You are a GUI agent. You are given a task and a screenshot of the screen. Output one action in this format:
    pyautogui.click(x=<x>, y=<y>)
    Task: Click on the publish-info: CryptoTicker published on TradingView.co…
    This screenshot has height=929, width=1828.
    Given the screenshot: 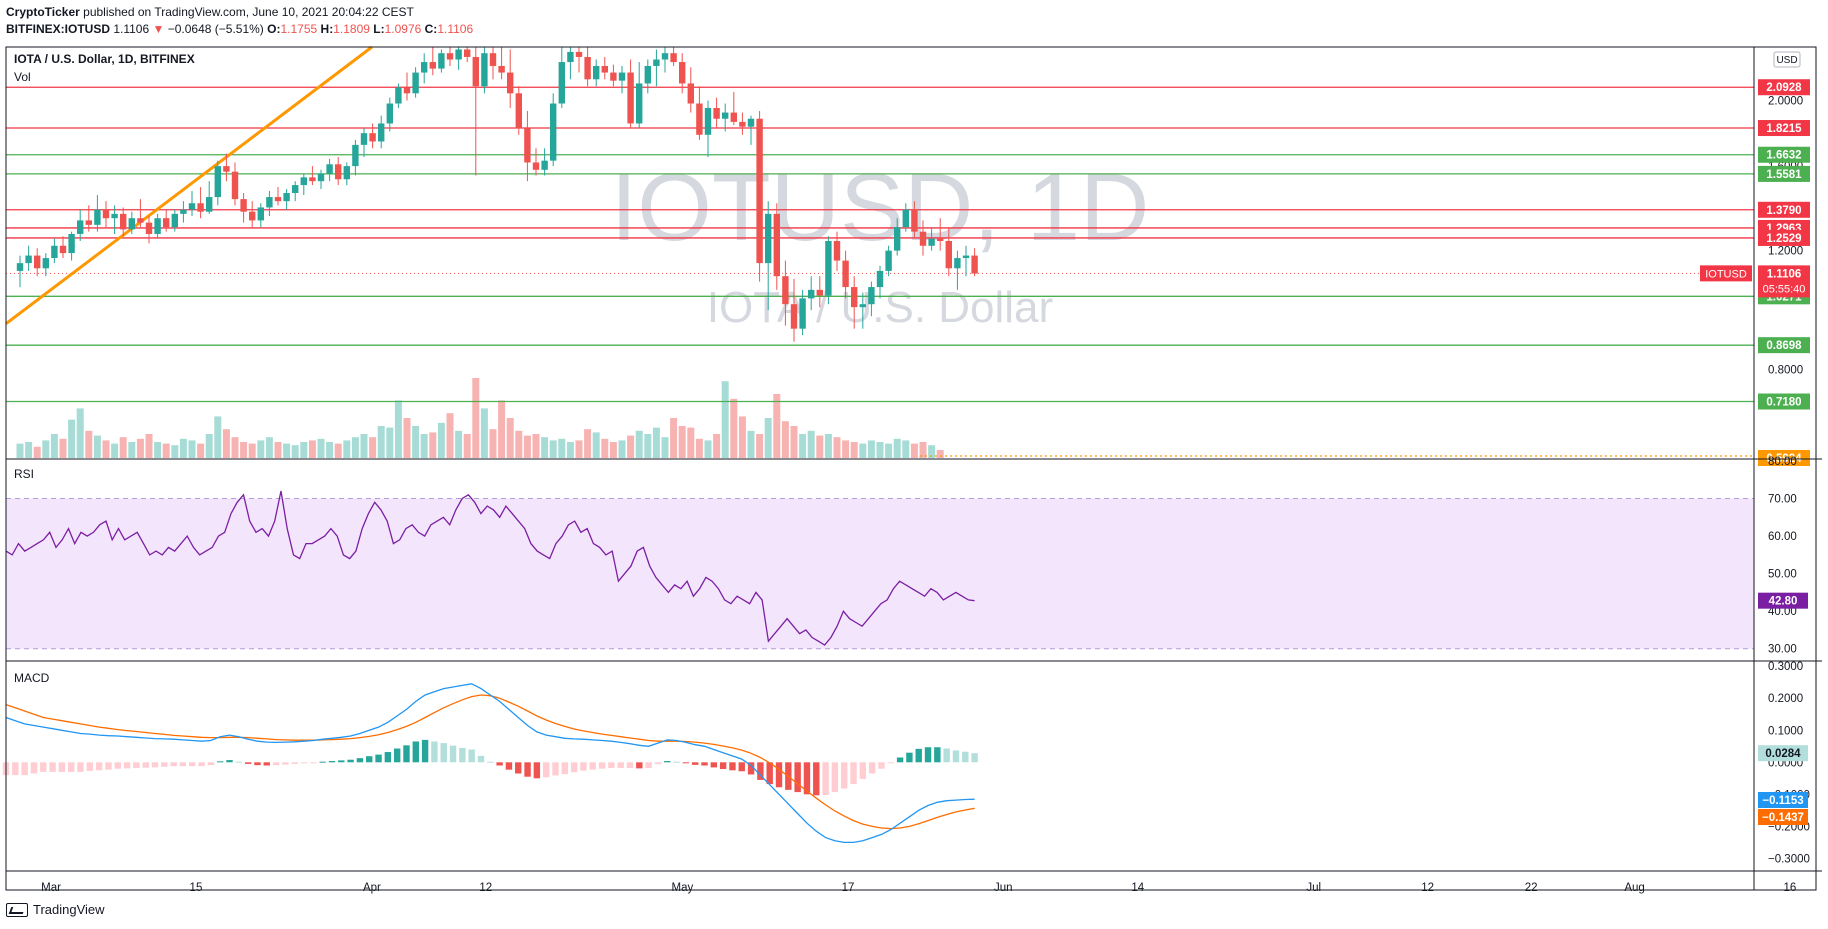 What is the action you would take?
    pyautogui.click(x=239, y=12)
    